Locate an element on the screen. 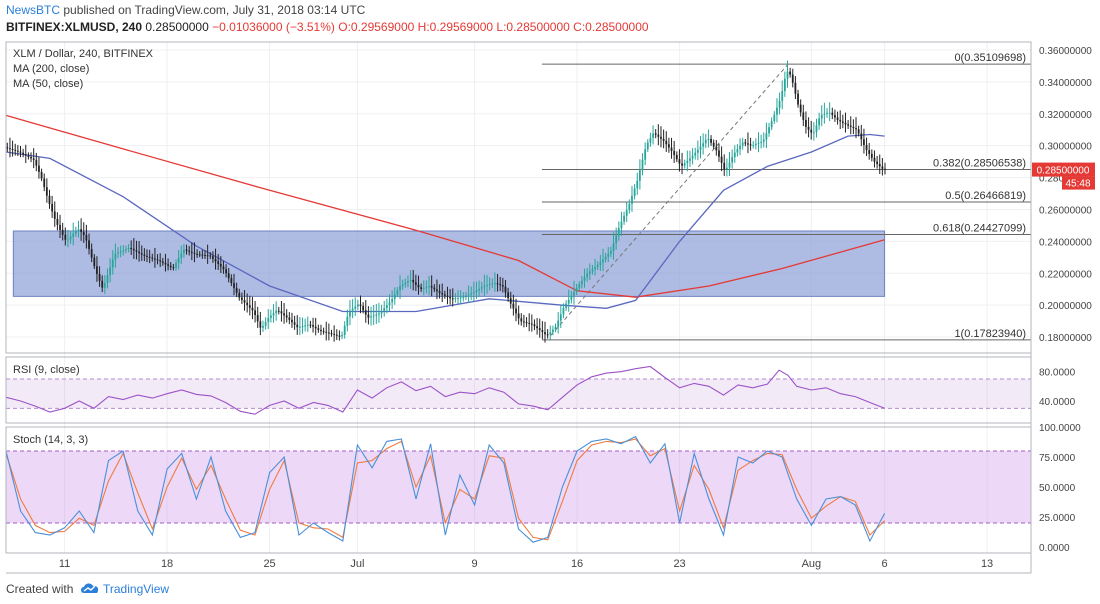 The image size is (1100, 604). countdown-badge is located at coordinates (1078, 183).